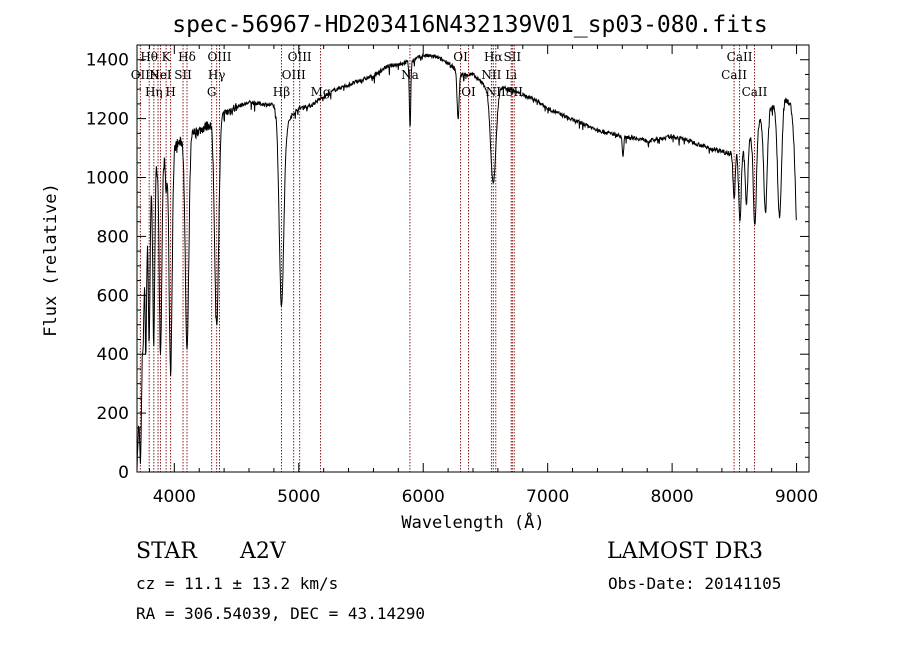 The height and width of the screenshot is (649, 900). What do you see at coordinates (51, 260) in the screenshot?
I see `y-axis-label: Flux (relative)` at bounding box center [51, 260].